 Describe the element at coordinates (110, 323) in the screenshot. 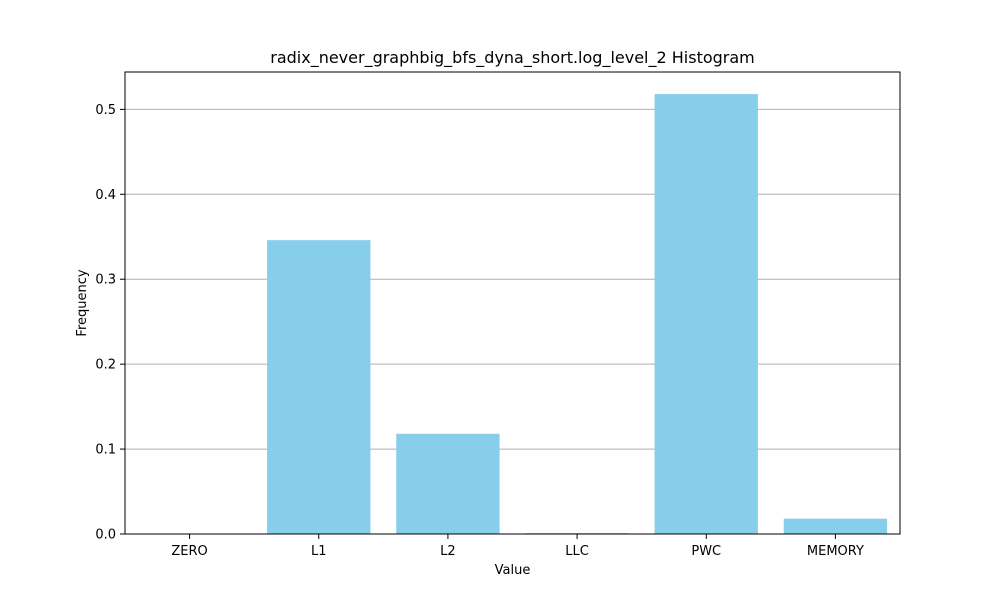

I see `y-ticks: 0.0 0.1 0.2 0.3 0.4 0.5` at that location.